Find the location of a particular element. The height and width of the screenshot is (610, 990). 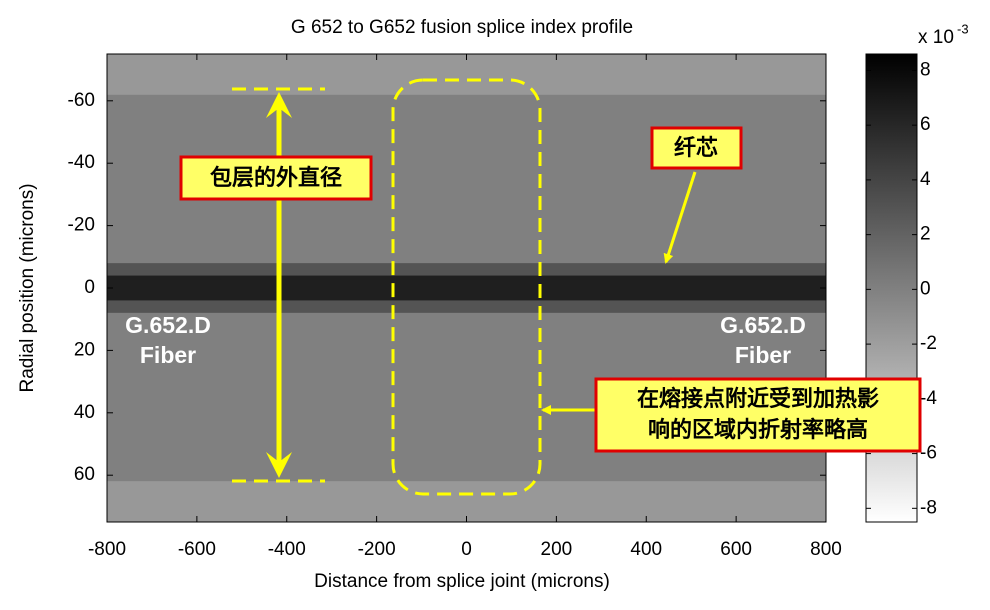

colorbar-tick-label: -8 is located at coordinates (928, 507).